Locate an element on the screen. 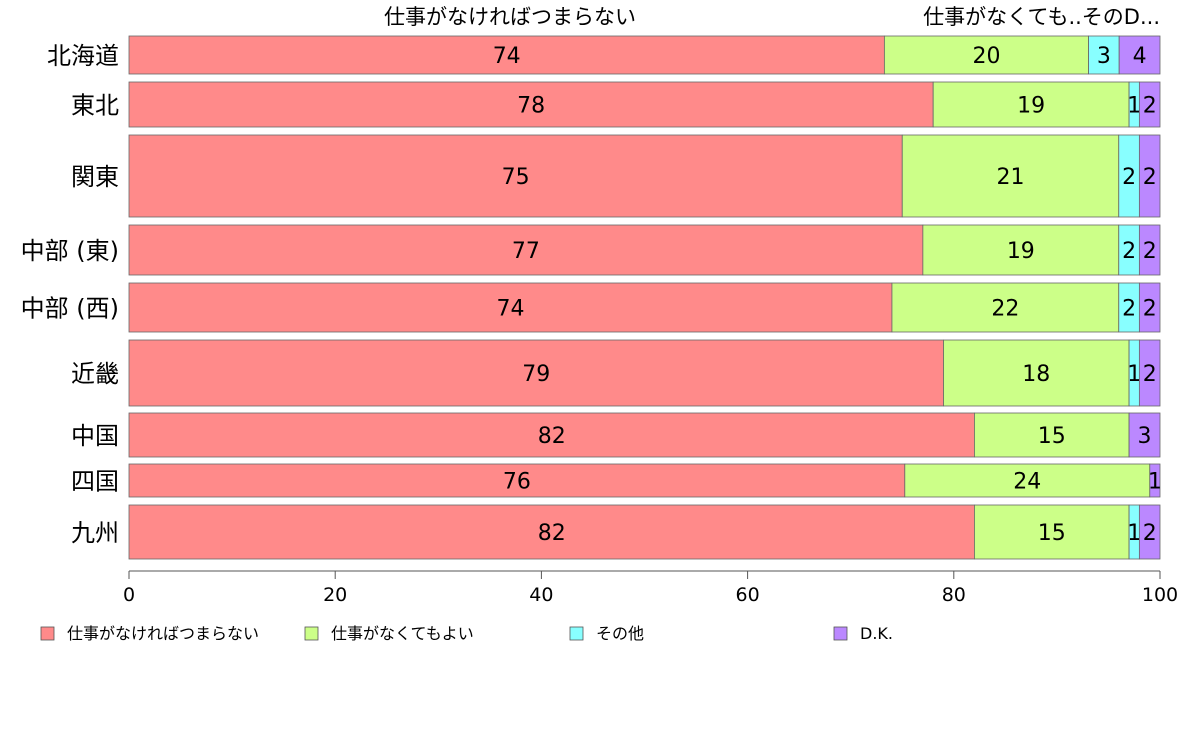 The width and height of the screenshot is (1188, 736). legend-item: 仕事がなくてもよい is located at coordinates (389, 633).